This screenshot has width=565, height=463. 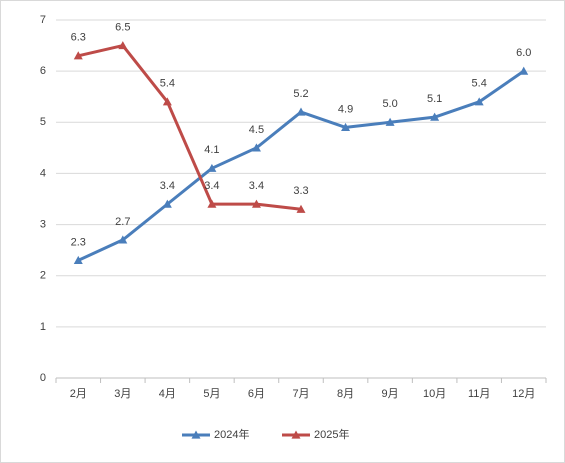 I want to click on x-tick-label: 12月, so click(x=523, y=394).